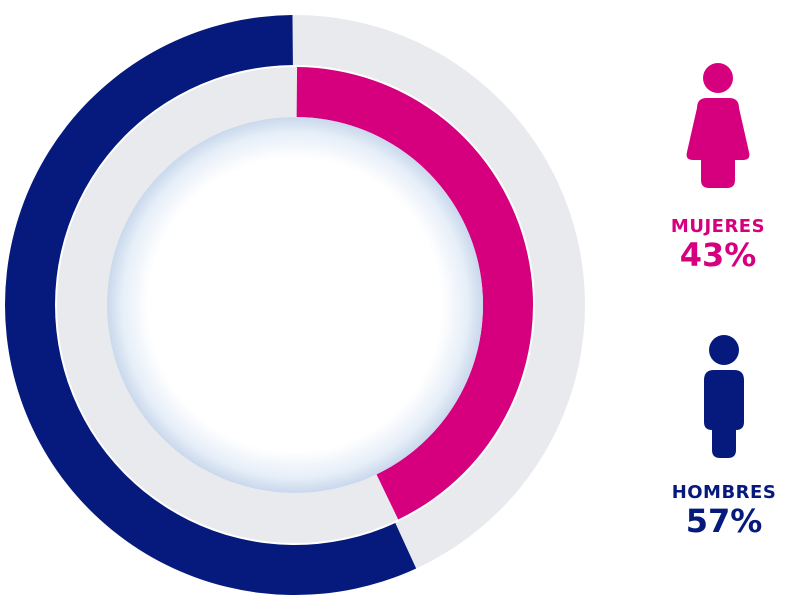  What do you see at coordinates (718, 125) in the screenshot?
I see `female-person-icon` at bounding box center [718, 125].